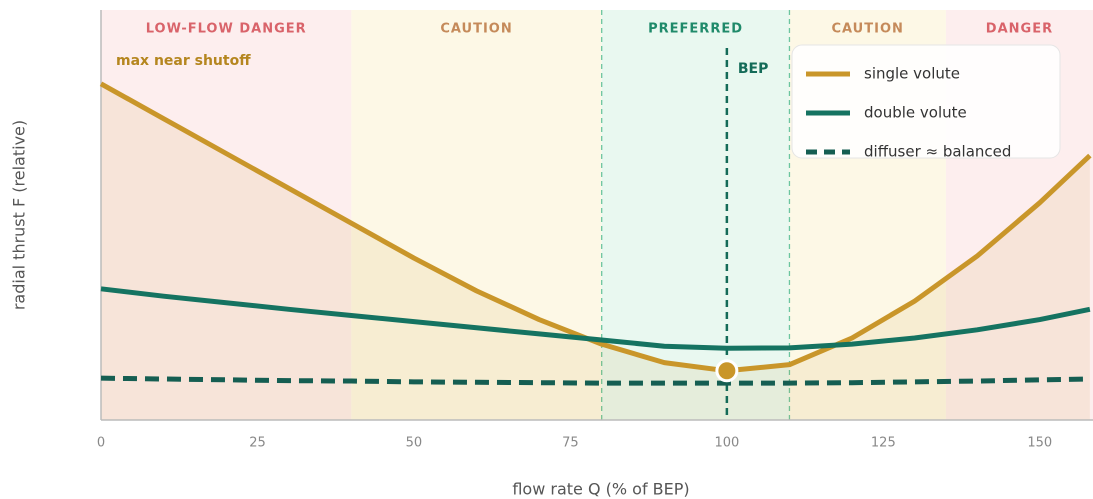 The height and width of the screenshot is (499, 1093). I want to click on x-tick-label: 125, so click(883, 443).